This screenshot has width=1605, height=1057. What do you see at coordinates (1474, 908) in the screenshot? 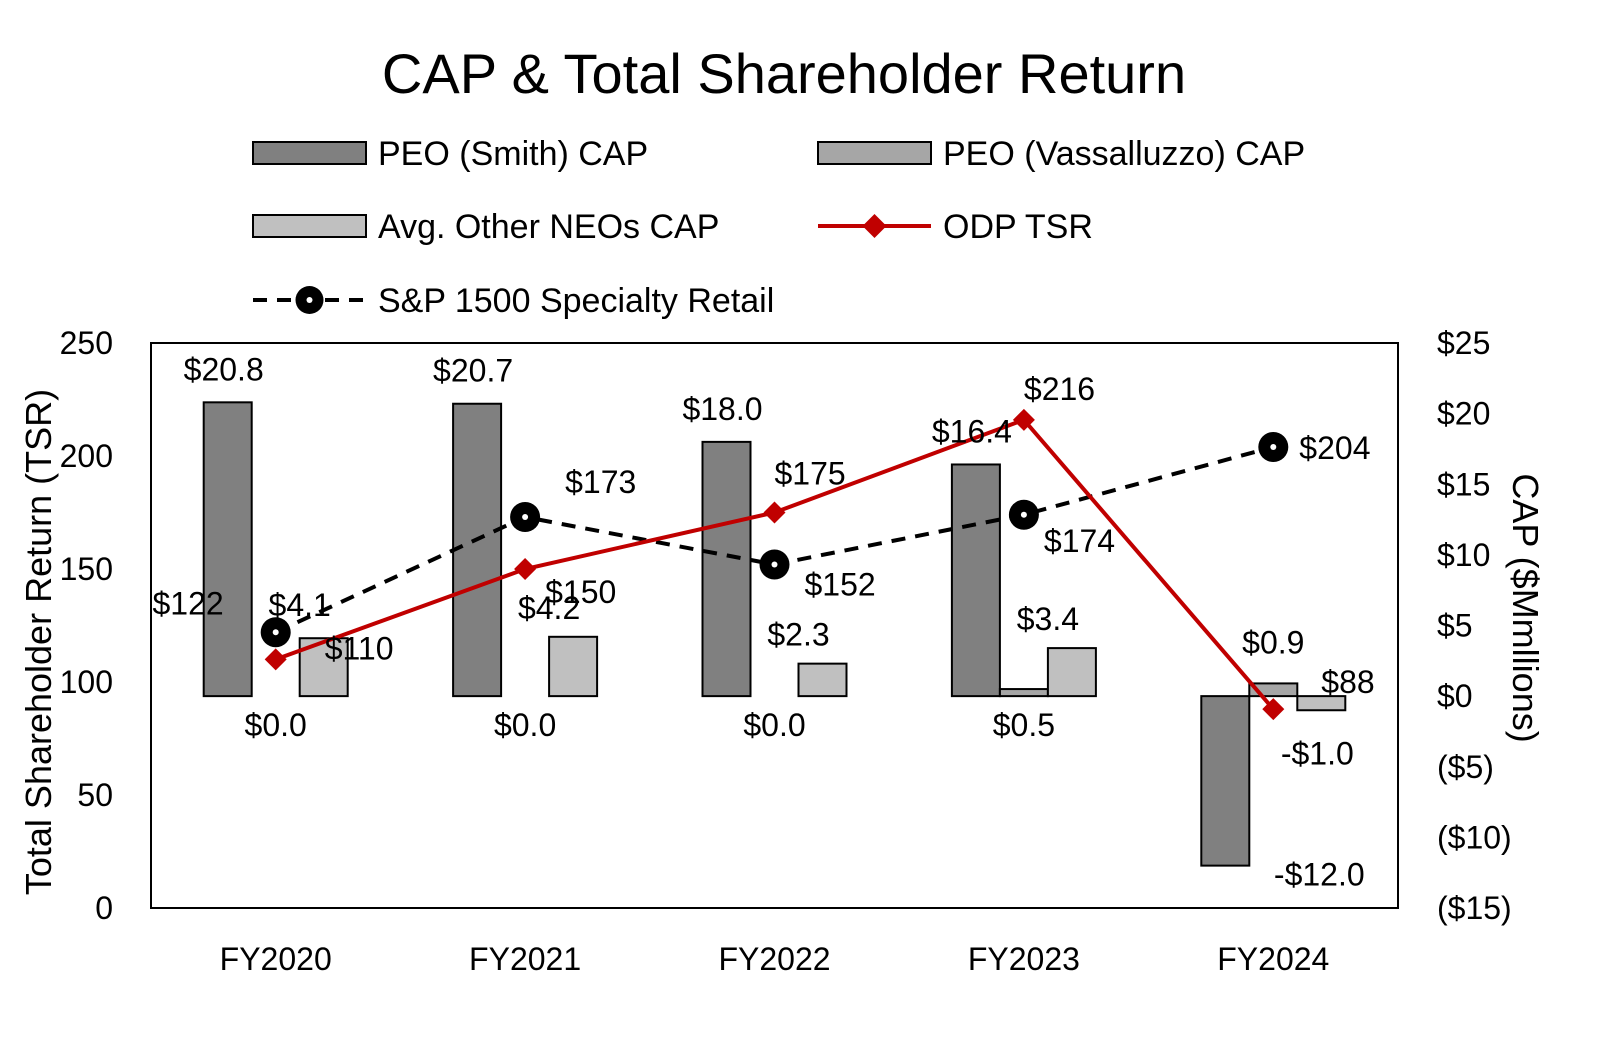
I see `right-tick-label: ($15)` at bounding box center [1474, 908].